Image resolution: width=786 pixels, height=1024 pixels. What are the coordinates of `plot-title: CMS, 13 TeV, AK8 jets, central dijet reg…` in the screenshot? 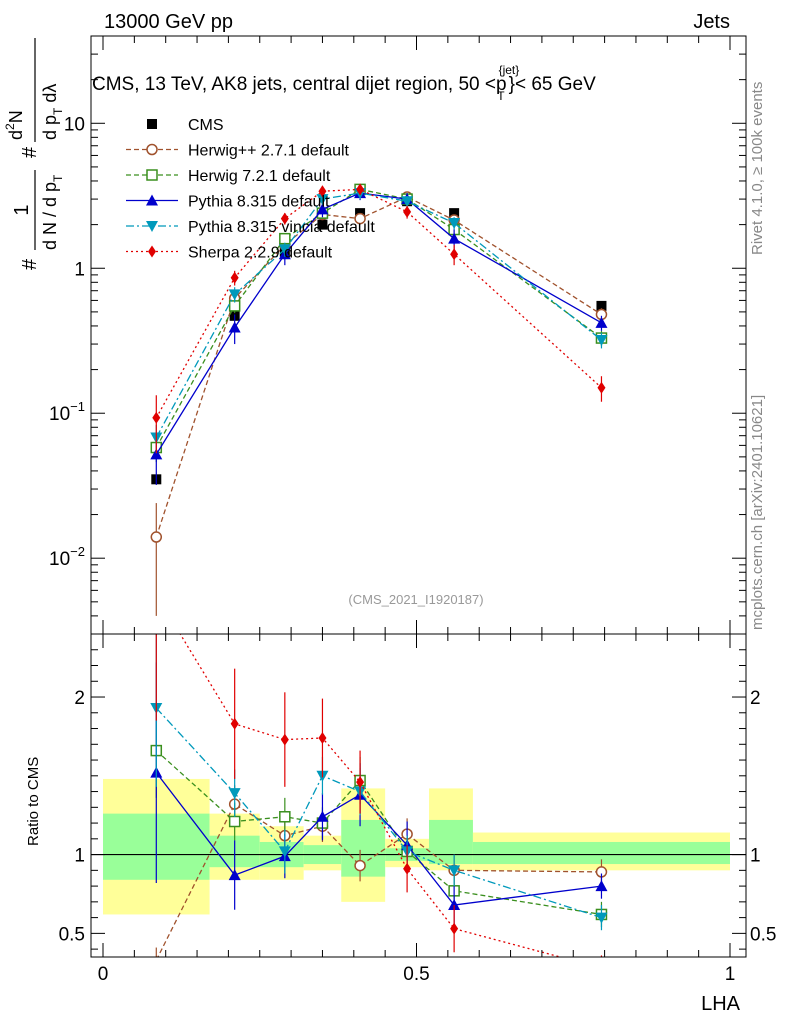 It's located at (344, 83).